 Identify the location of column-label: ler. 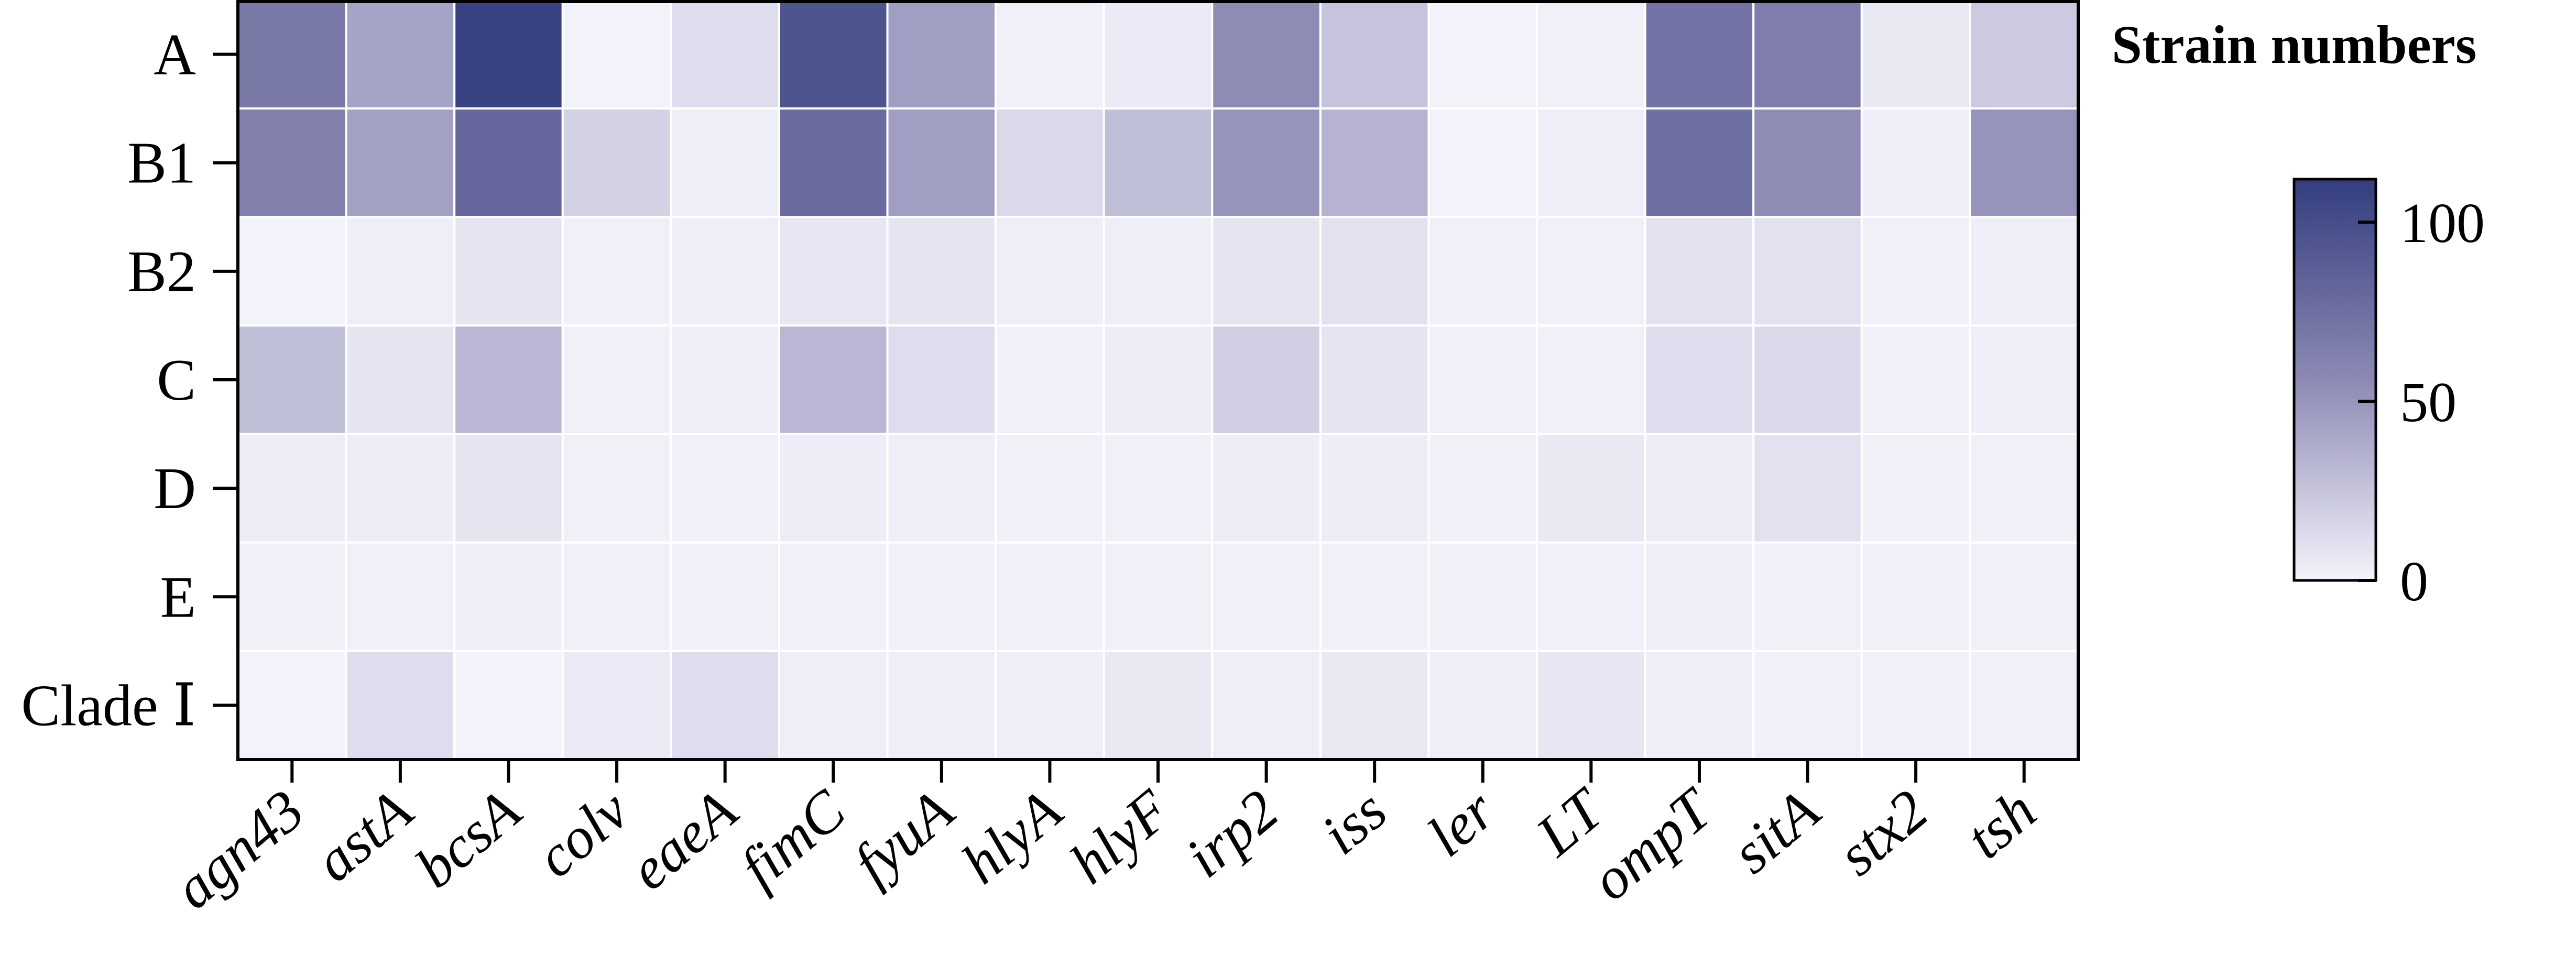
(1461, 823).